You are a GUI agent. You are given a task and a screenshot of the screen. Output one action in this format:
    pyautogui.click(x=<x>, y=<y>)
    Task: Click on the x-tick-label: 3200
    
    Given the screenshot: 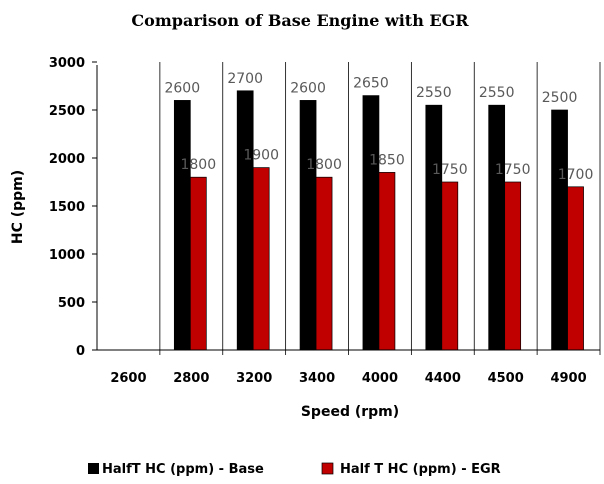 What is the action you would take?
    pyautogui.click(x=254, y=378)
    